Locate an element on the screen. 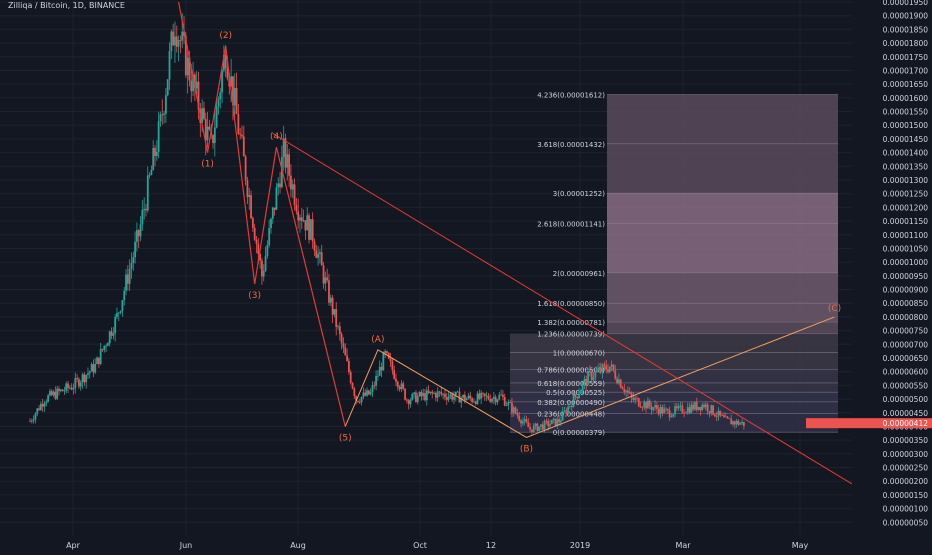 The width and height of the screenshot is (932, 555). fib-band is located at coordinates (722, 313).